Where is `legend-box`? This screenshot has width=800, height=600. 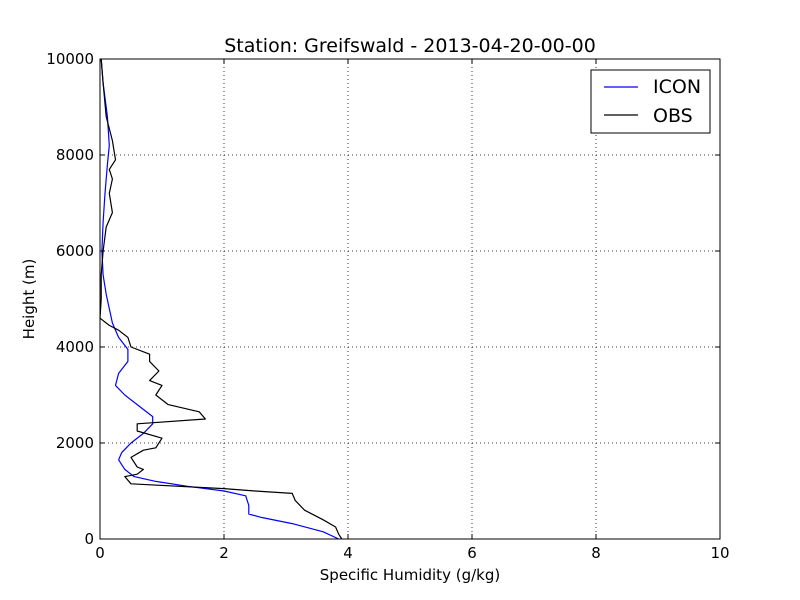 legend-box is located at coordinates (650, 101).